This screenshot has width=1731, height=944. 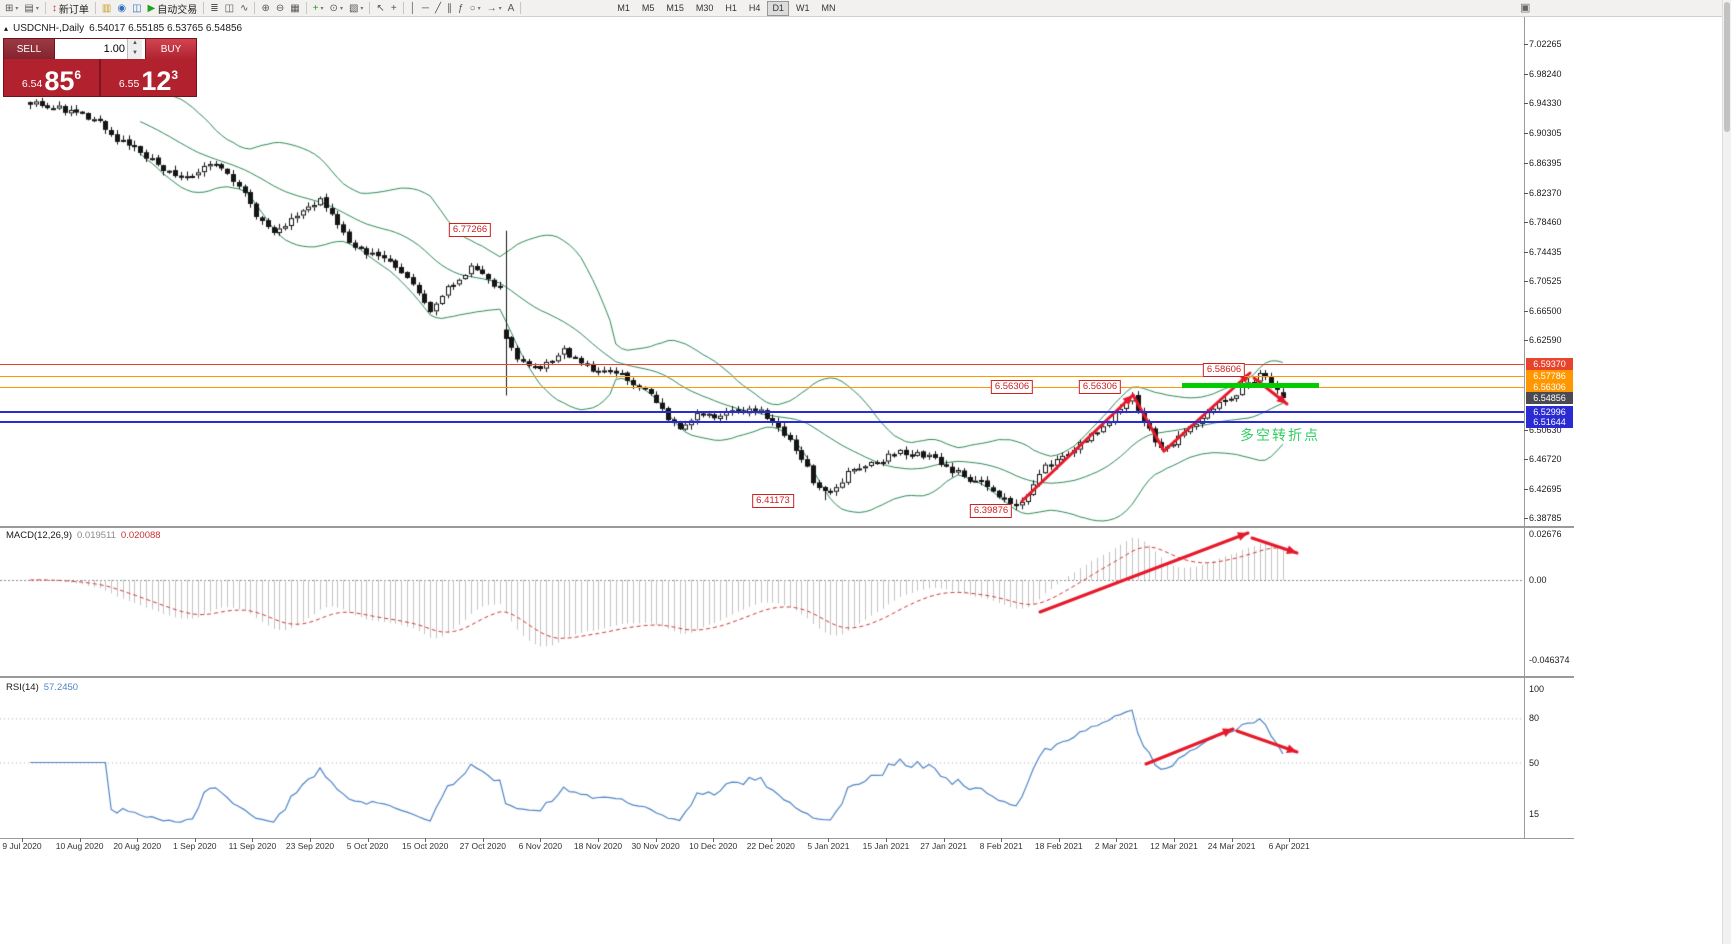 I want to click on price-tick-label: 6.42695, so click(x=1545, y=488).